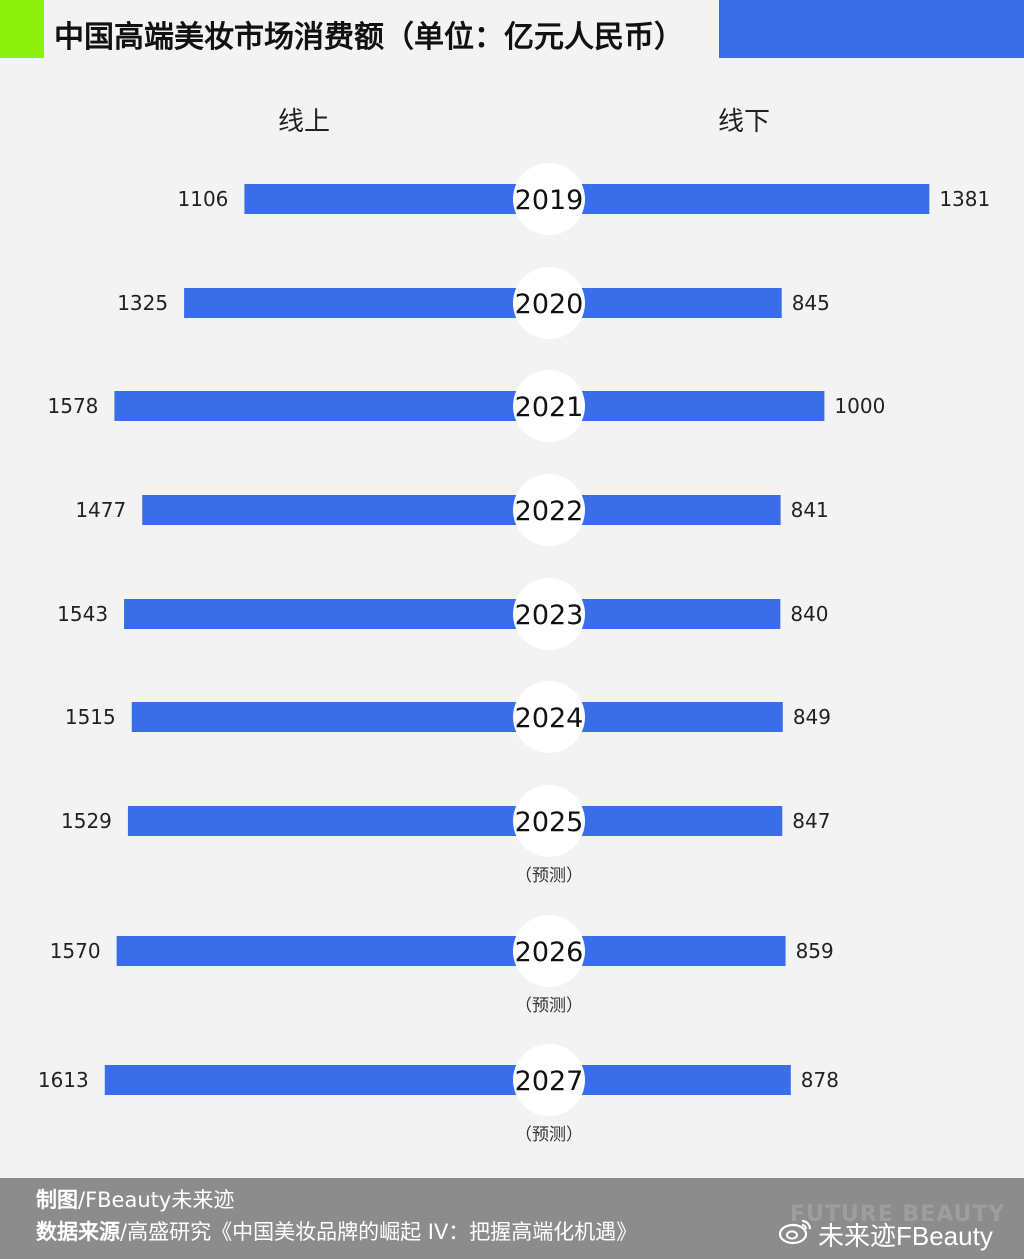 The height and width of the screenshot is (1259, 1024). Describe the element at coordinates (73, 406) in the screenshot. I see `value-label-online: 1578` at that location.